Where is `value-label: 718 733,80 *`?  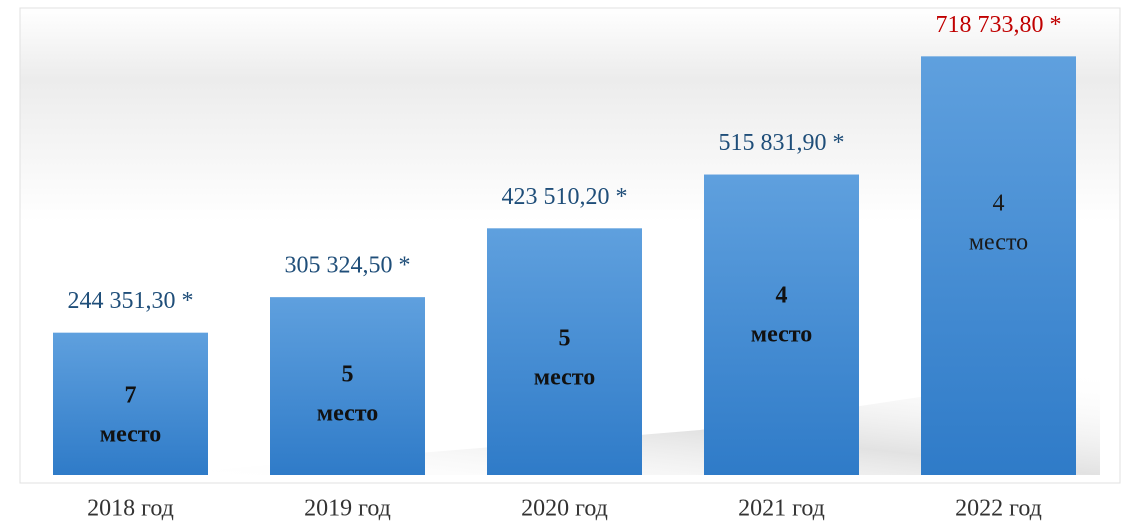 value-label: 718 733,80 * is located at coordinates (999, 25).